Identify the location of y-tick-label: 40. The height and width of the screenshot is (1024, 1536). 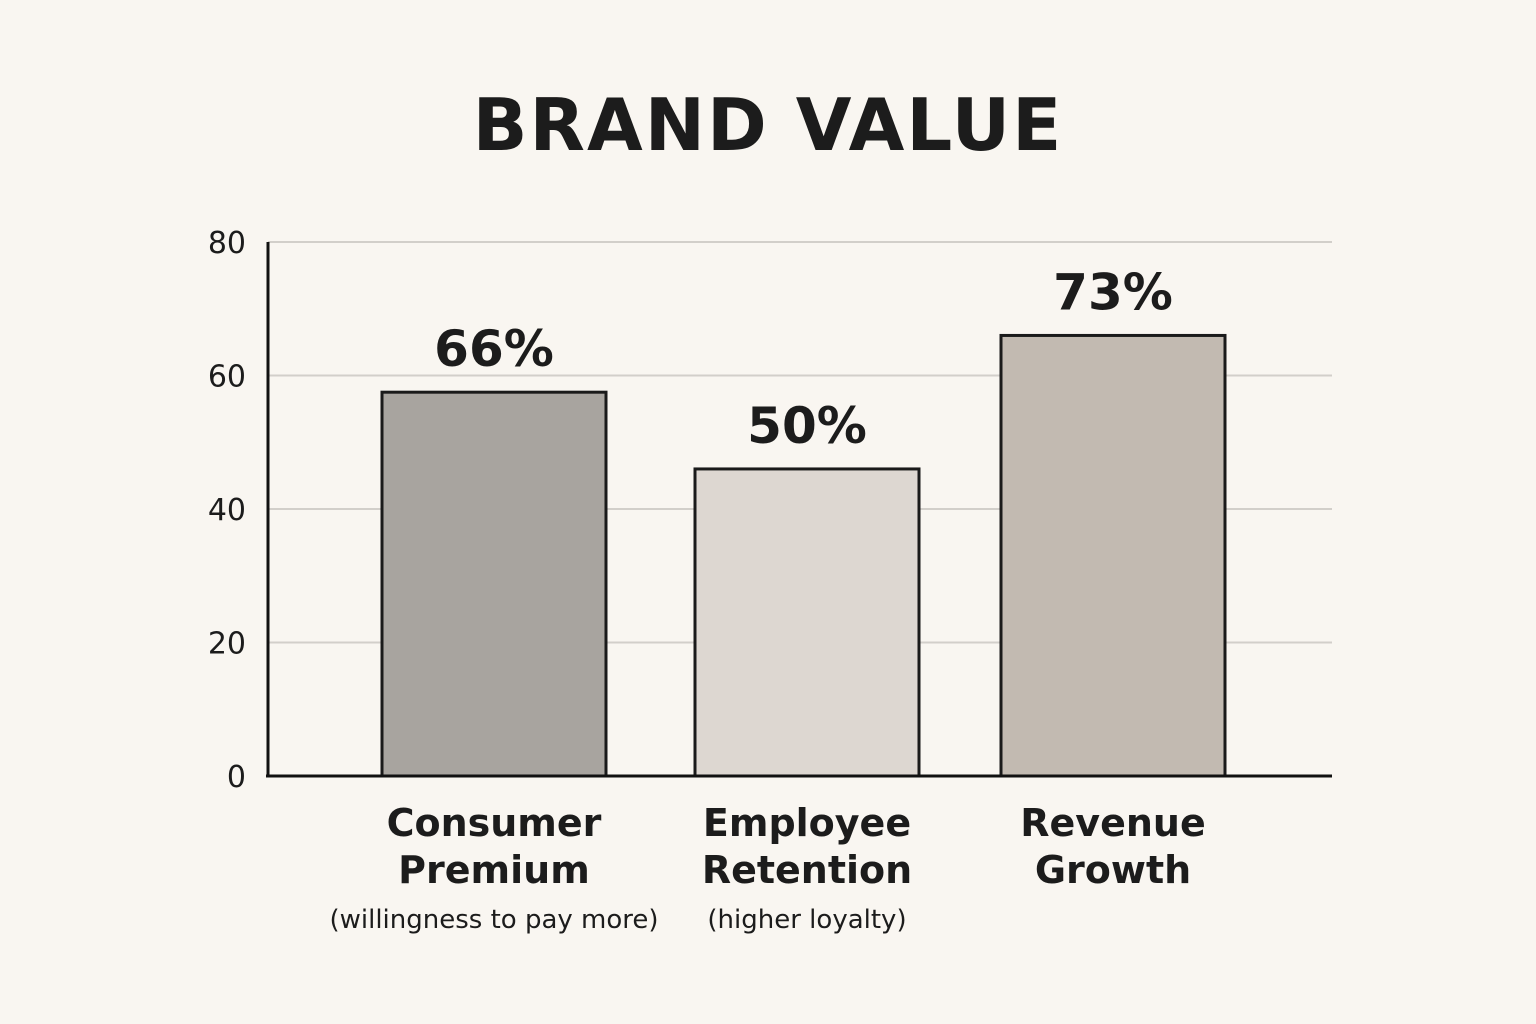
(227, 510).